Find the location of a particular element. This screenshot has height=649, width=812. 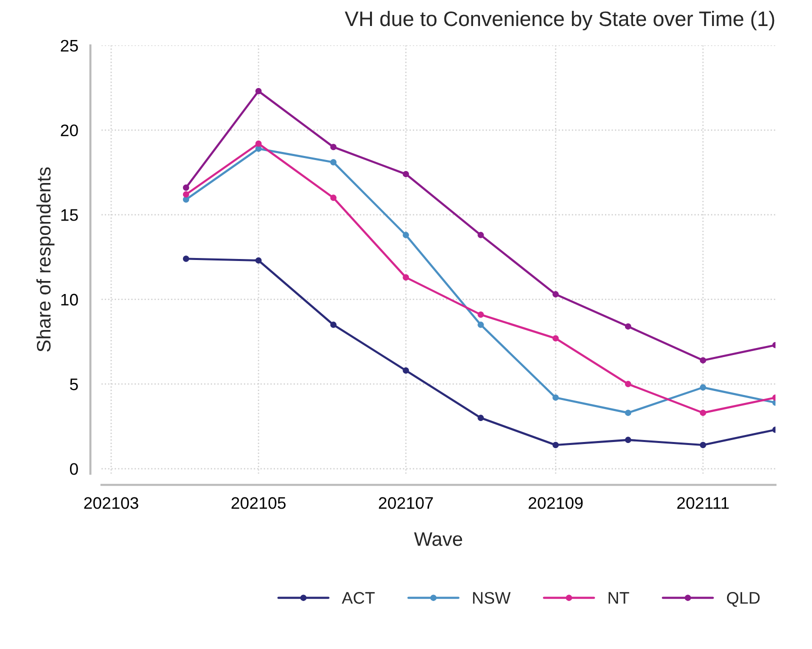

y-tick-label: 10 is located at coordinates (69, 300).